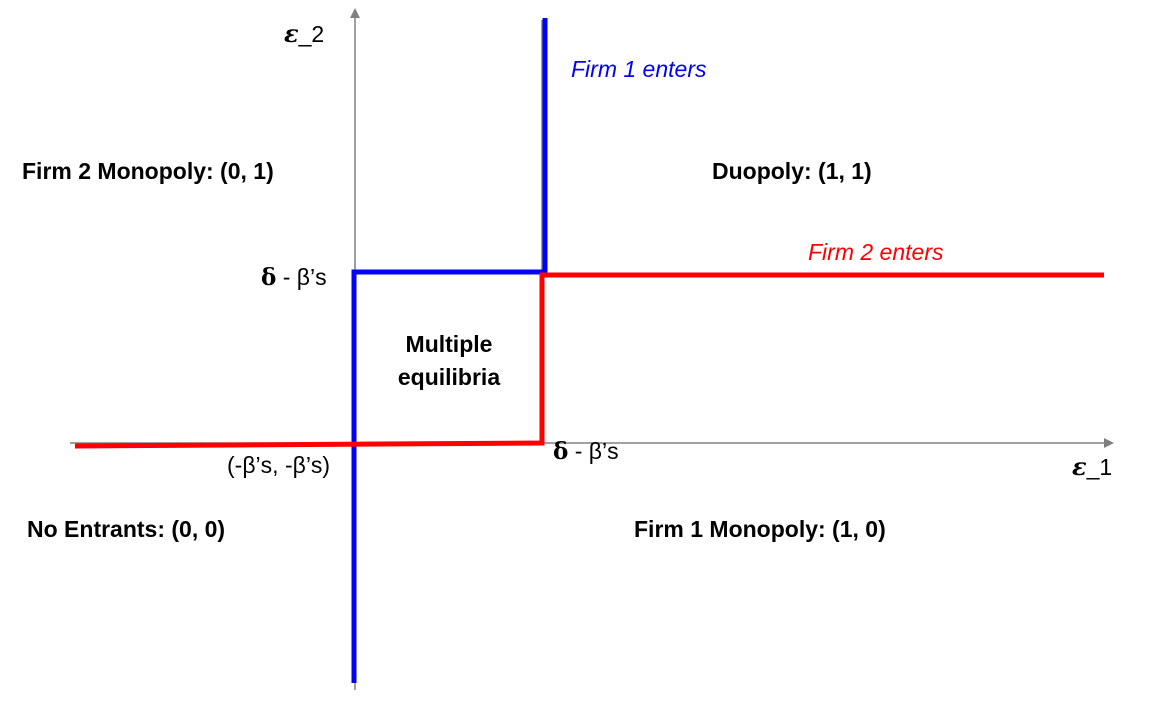 Image resolution: width=1153 pixels, height=710 pixels. Describe the element at coordinates (278, 465) in the screenshot. I see `origin-label: (-β’s, -β’s)` at that location.